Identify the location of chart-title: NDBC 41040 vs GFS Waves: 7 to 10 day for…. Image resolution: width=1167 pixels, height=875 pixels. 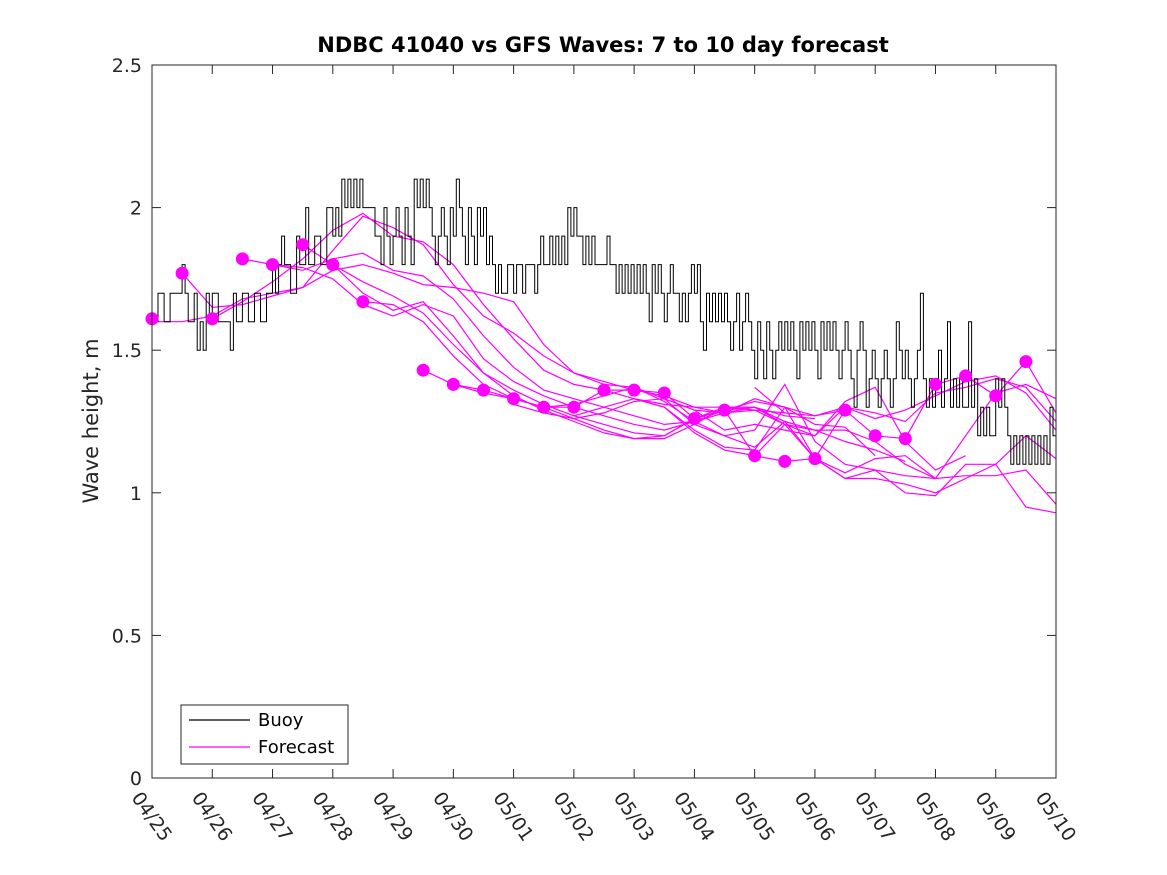
(602, 45).